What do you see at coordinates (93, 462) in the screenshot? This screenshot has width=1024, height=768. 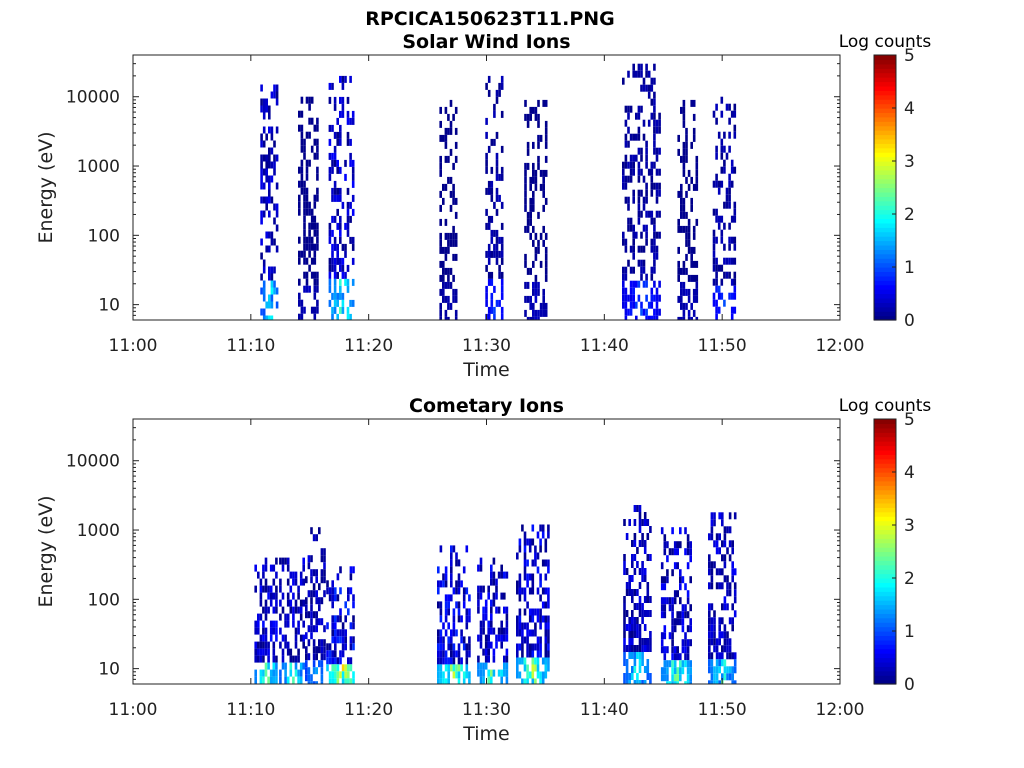 I see `y-tick-label: 10000` at bounding box center [93, 462].